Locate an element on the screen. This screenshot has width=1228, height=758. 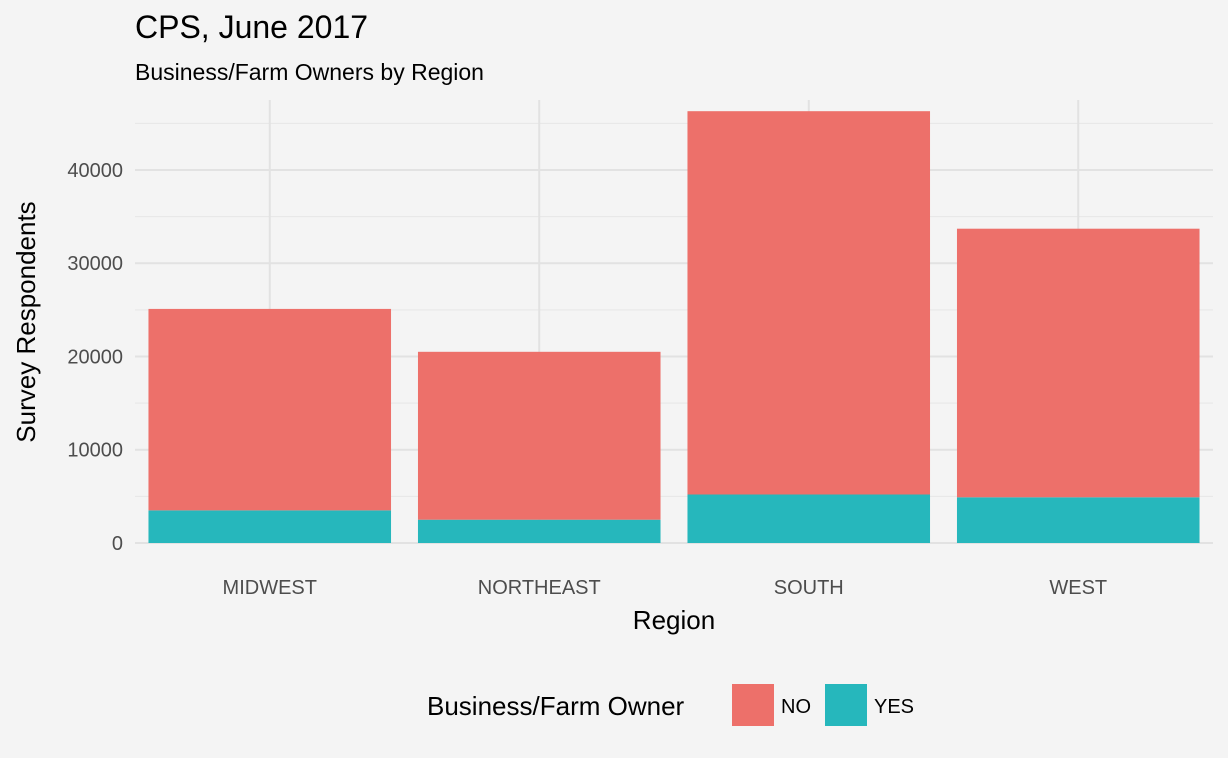
x-axis-ticks: MIDWEST NORTHEAST SOUTH WEST is located at coordinates (665, 588).